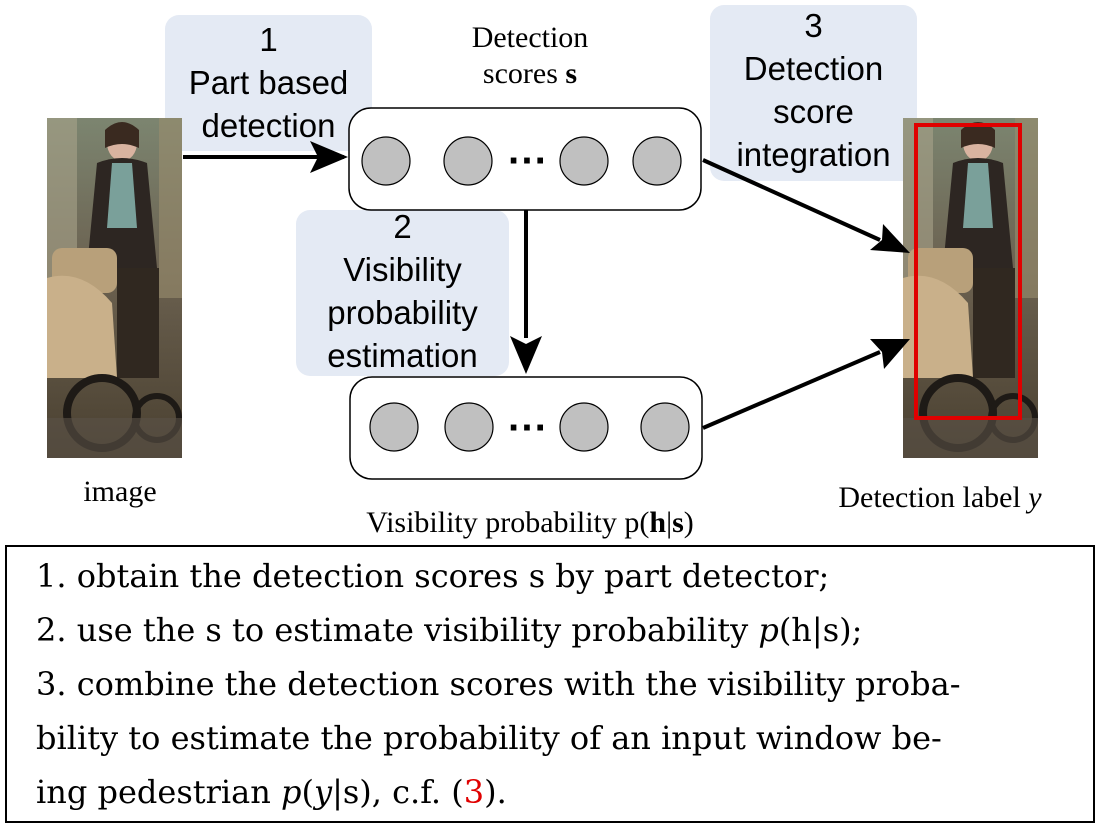  I want to click on step-2-text: 2 Visibility probability estimation, so click(402, 291).